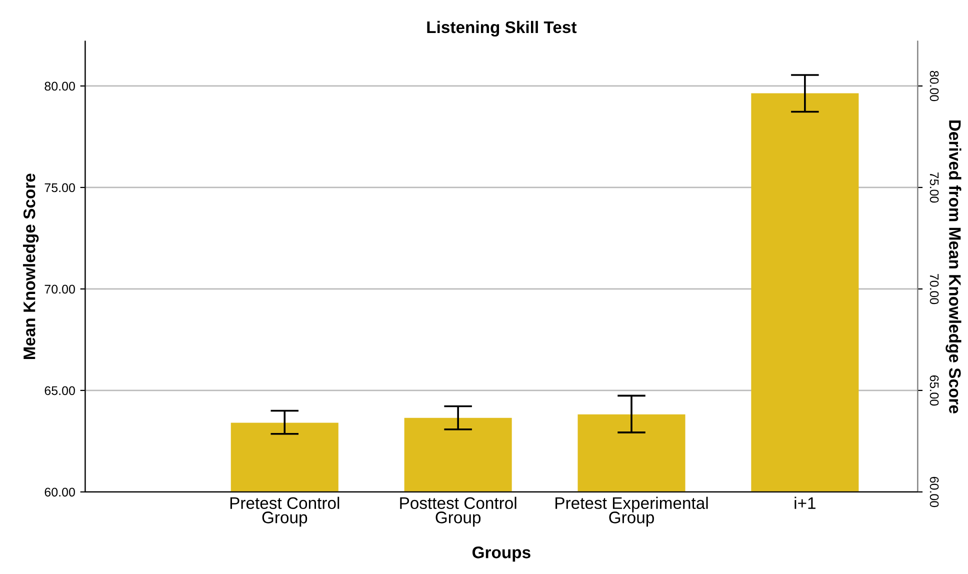  What do you see at coordinates (59, 86) in the screenshot?
I see `y-tick-label: 80.00` at bounding box center [59, 86].